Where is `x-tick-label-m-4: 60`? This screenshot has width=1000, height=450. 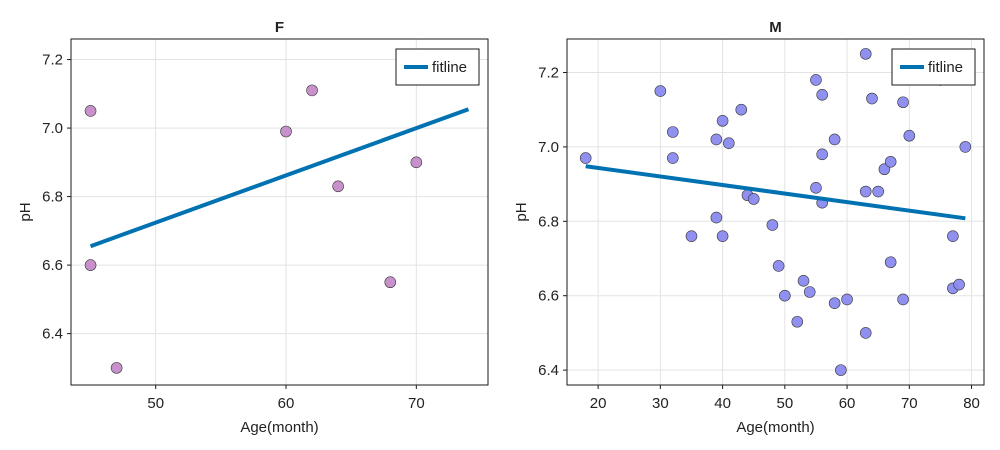
x-tick-label-m-4: 60 is located at coordinates (847, 403).